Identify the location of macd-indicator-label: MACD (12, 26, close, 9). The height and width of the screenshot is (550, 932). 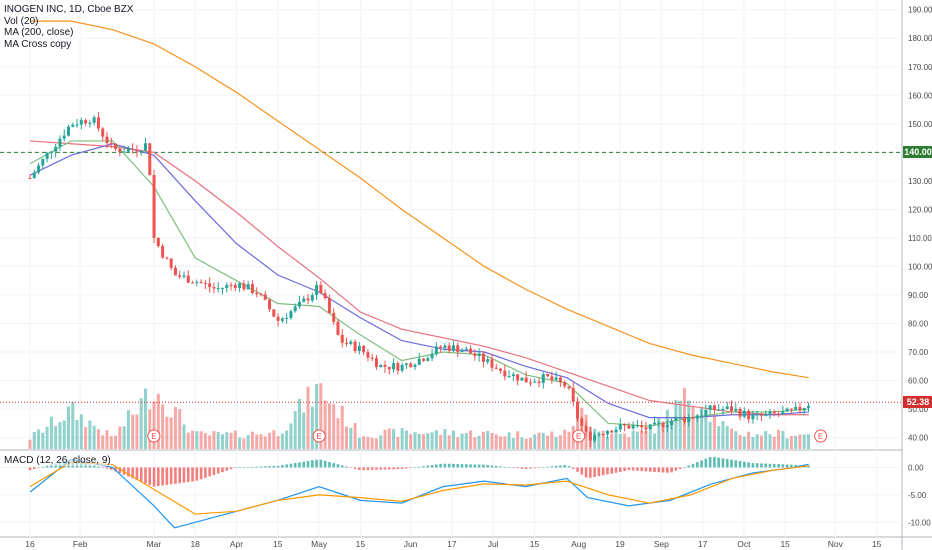
(57, 460).